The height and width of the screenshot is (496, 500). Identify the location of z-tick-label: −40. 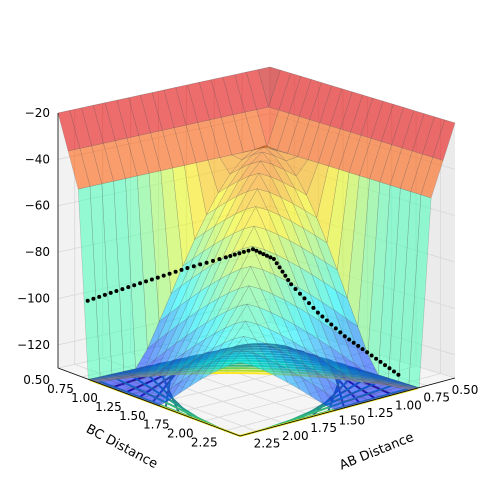
(37, 159).